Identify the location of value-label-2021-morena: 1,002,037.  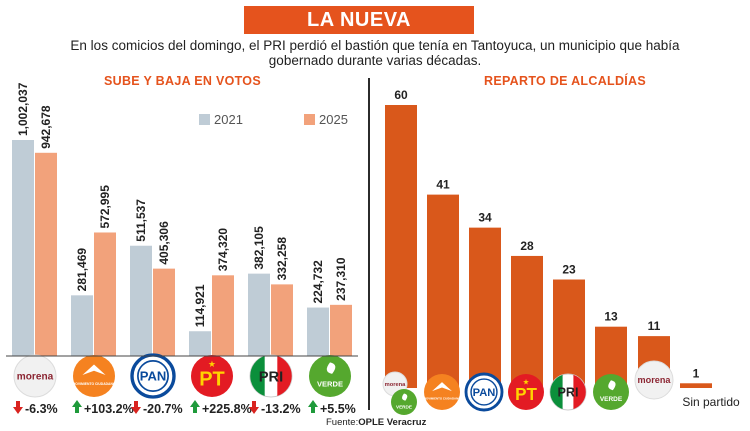
(23, 109).